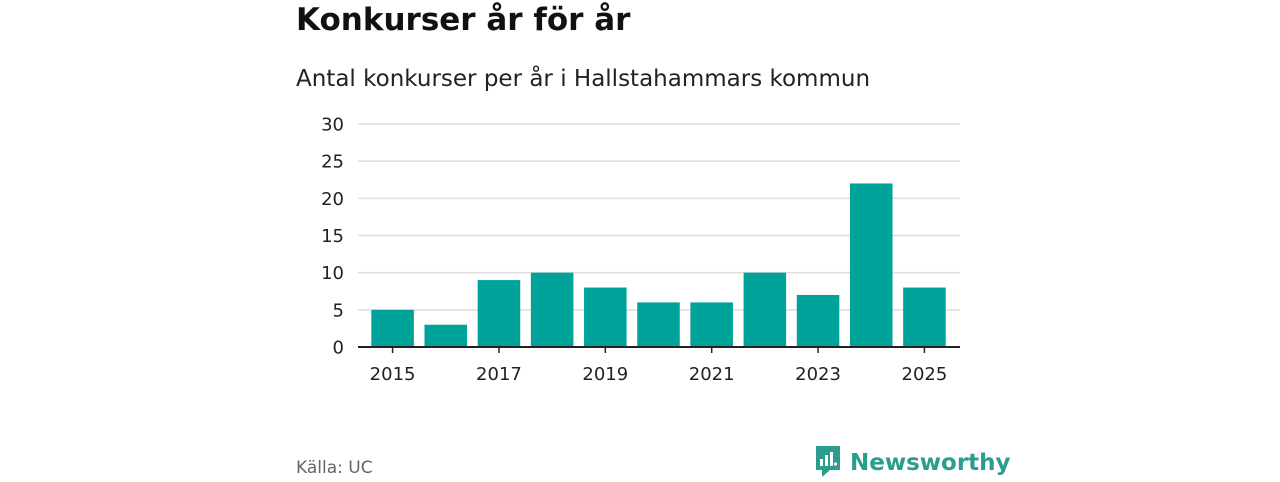  I want to click on x-tick-label: 2017, so click(499, 374).